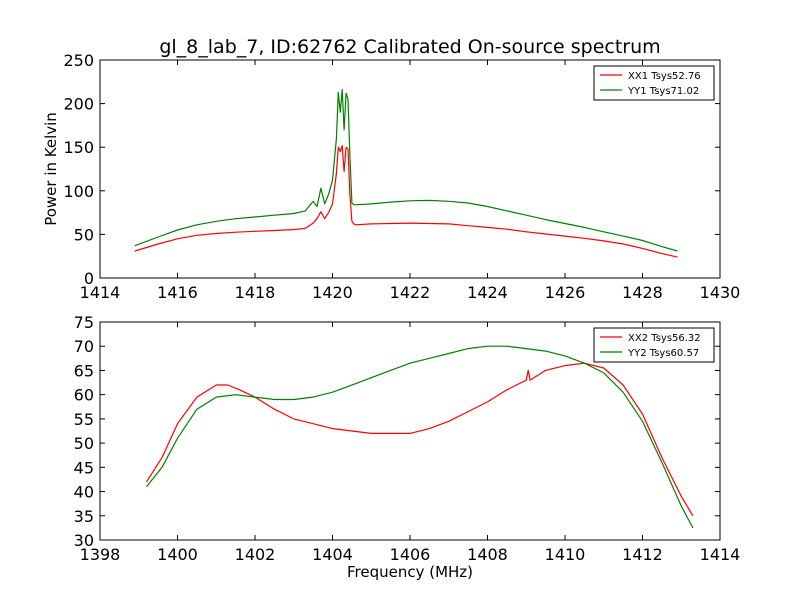  Describe the element at coordinates (84, 540) in the screenshot. I see `y-tick-label: 30` at that location.